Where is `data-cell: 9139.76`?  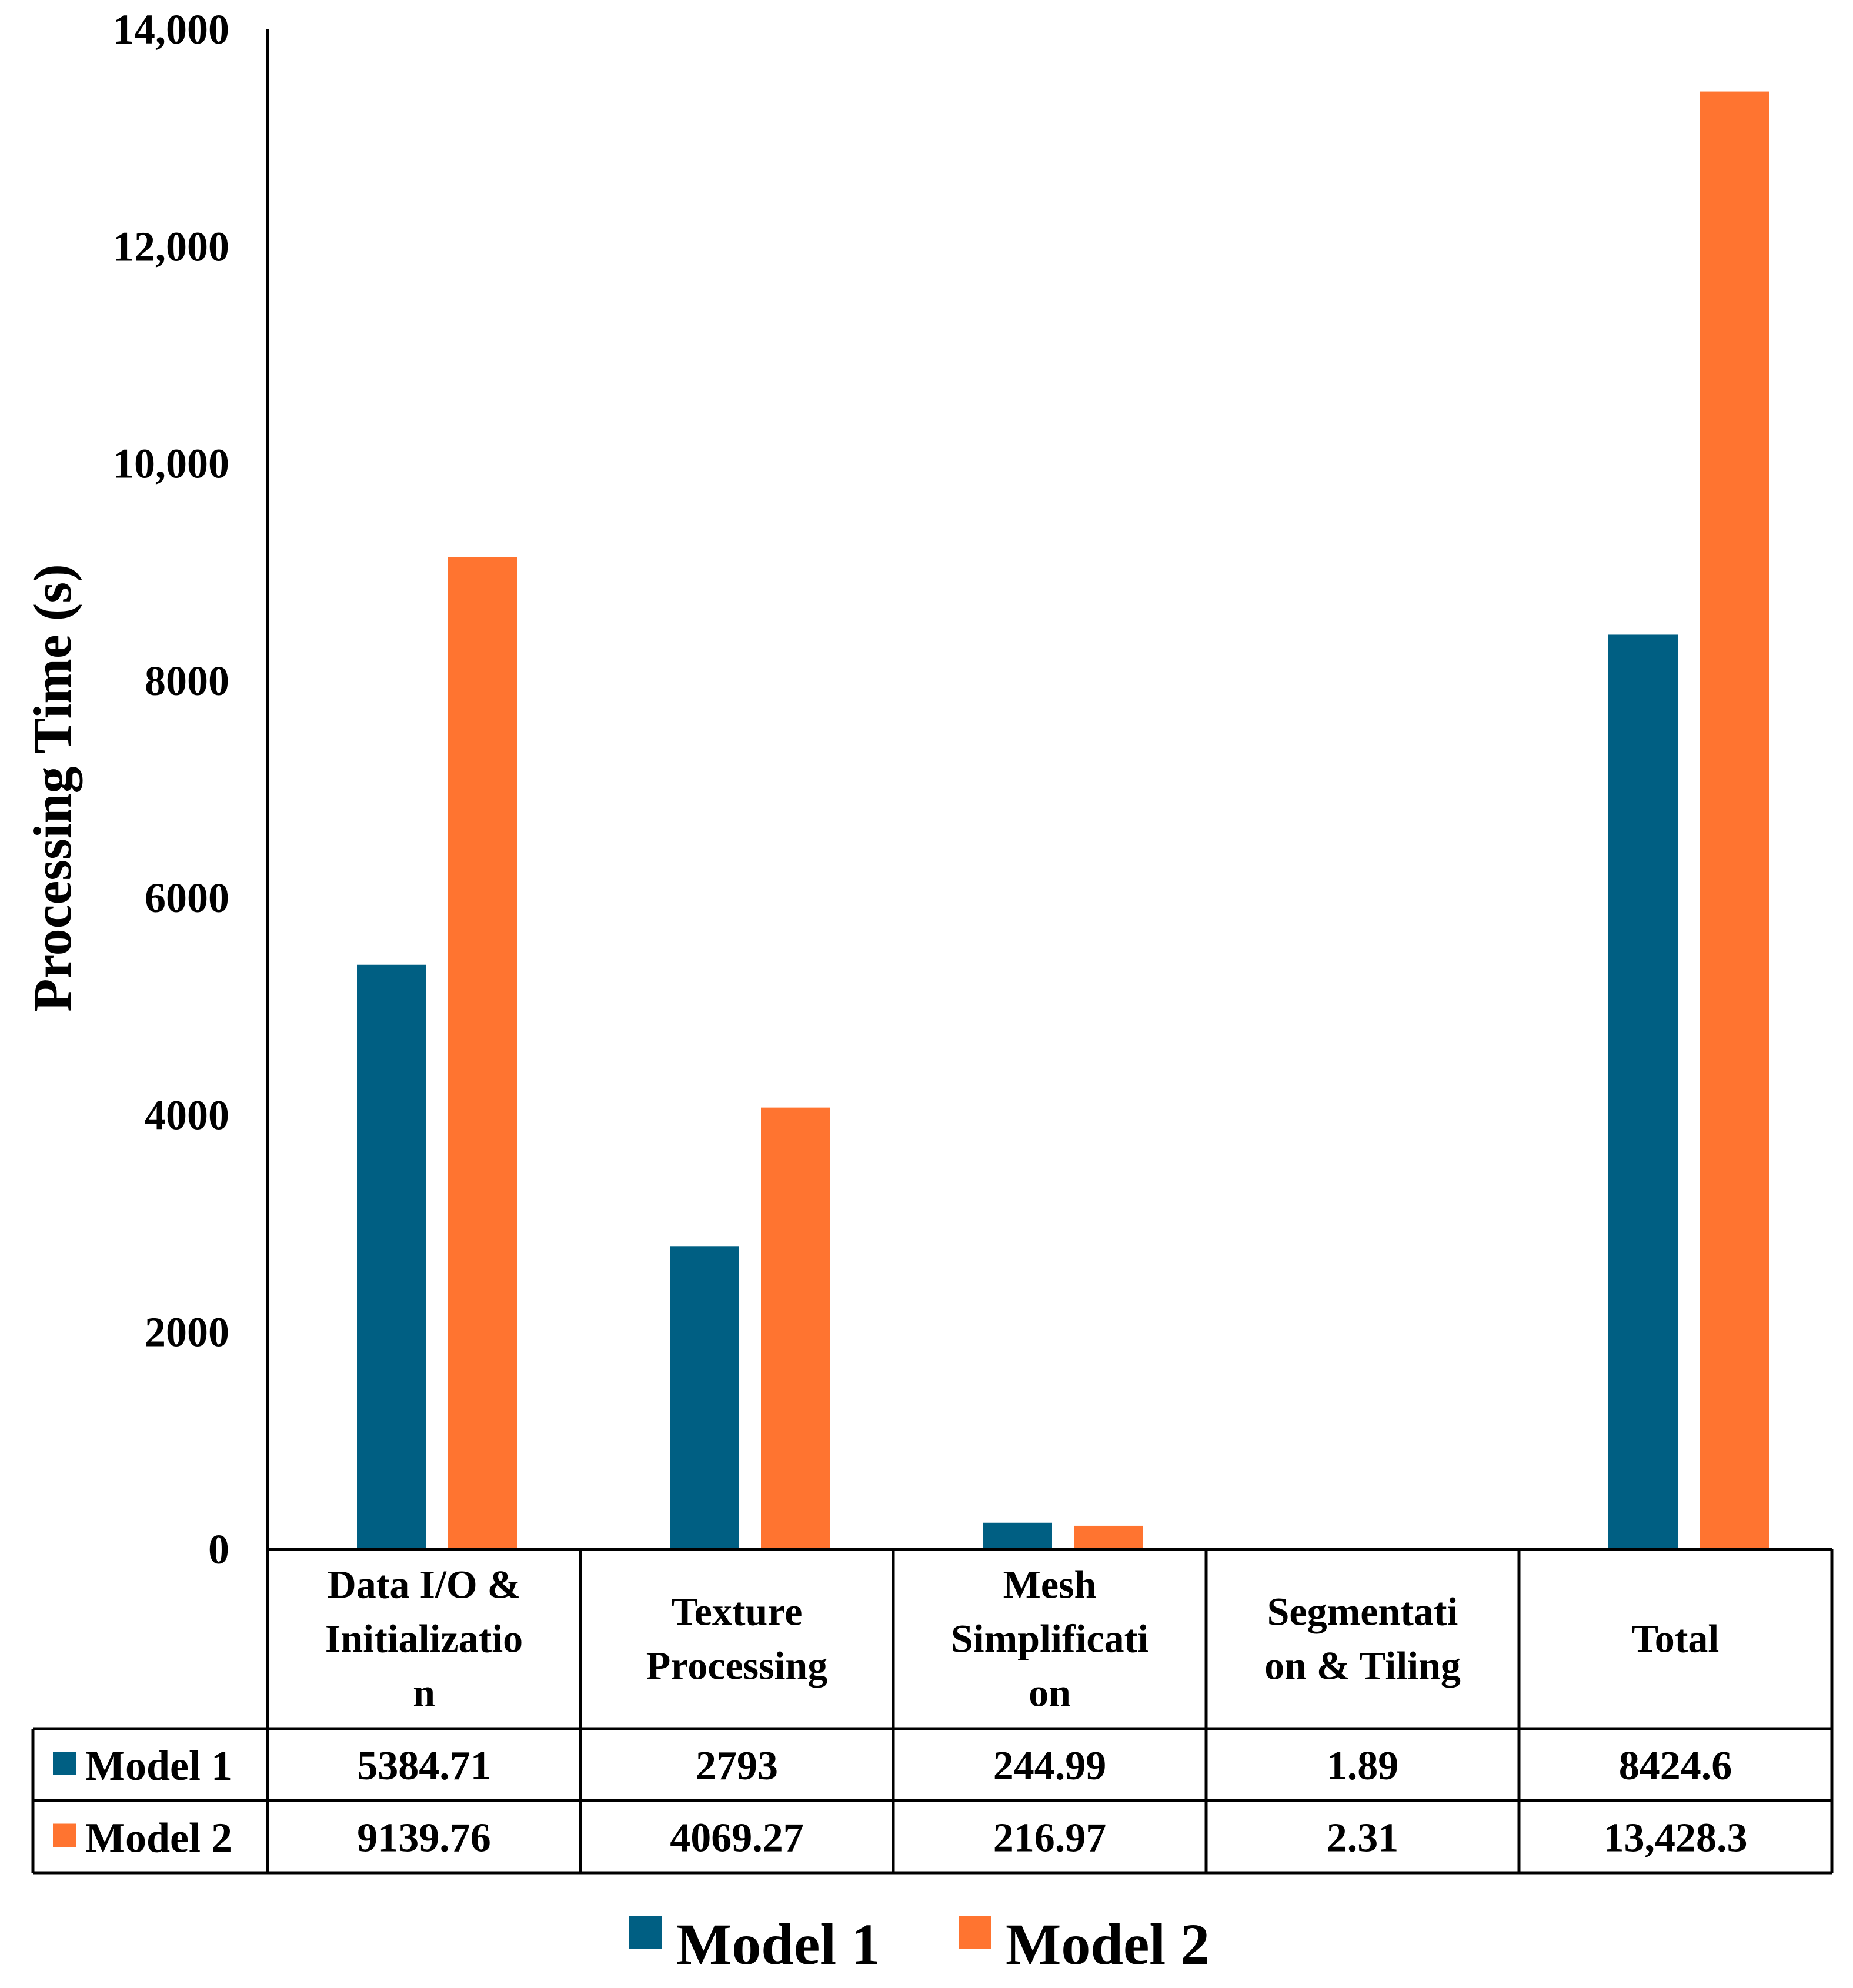 data-cell: 9139.76 is located at coordinates (424, 1838).